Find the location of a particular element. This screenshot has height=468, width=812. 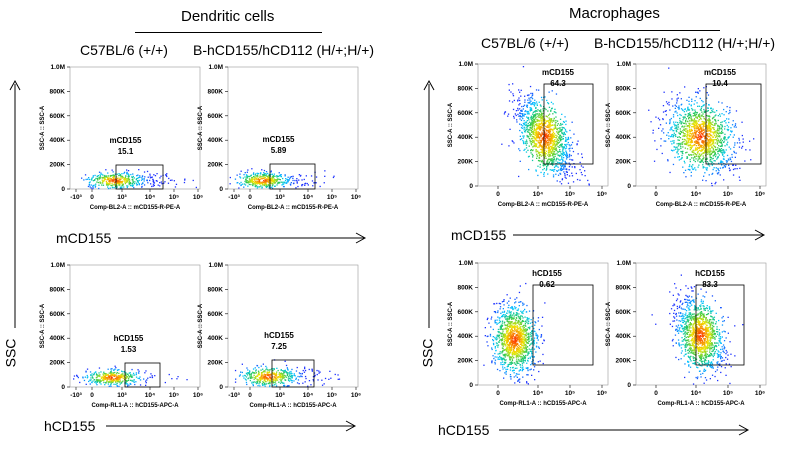

x-label-hcd155-dc: hCD155 is located at coordinates (70, 426).